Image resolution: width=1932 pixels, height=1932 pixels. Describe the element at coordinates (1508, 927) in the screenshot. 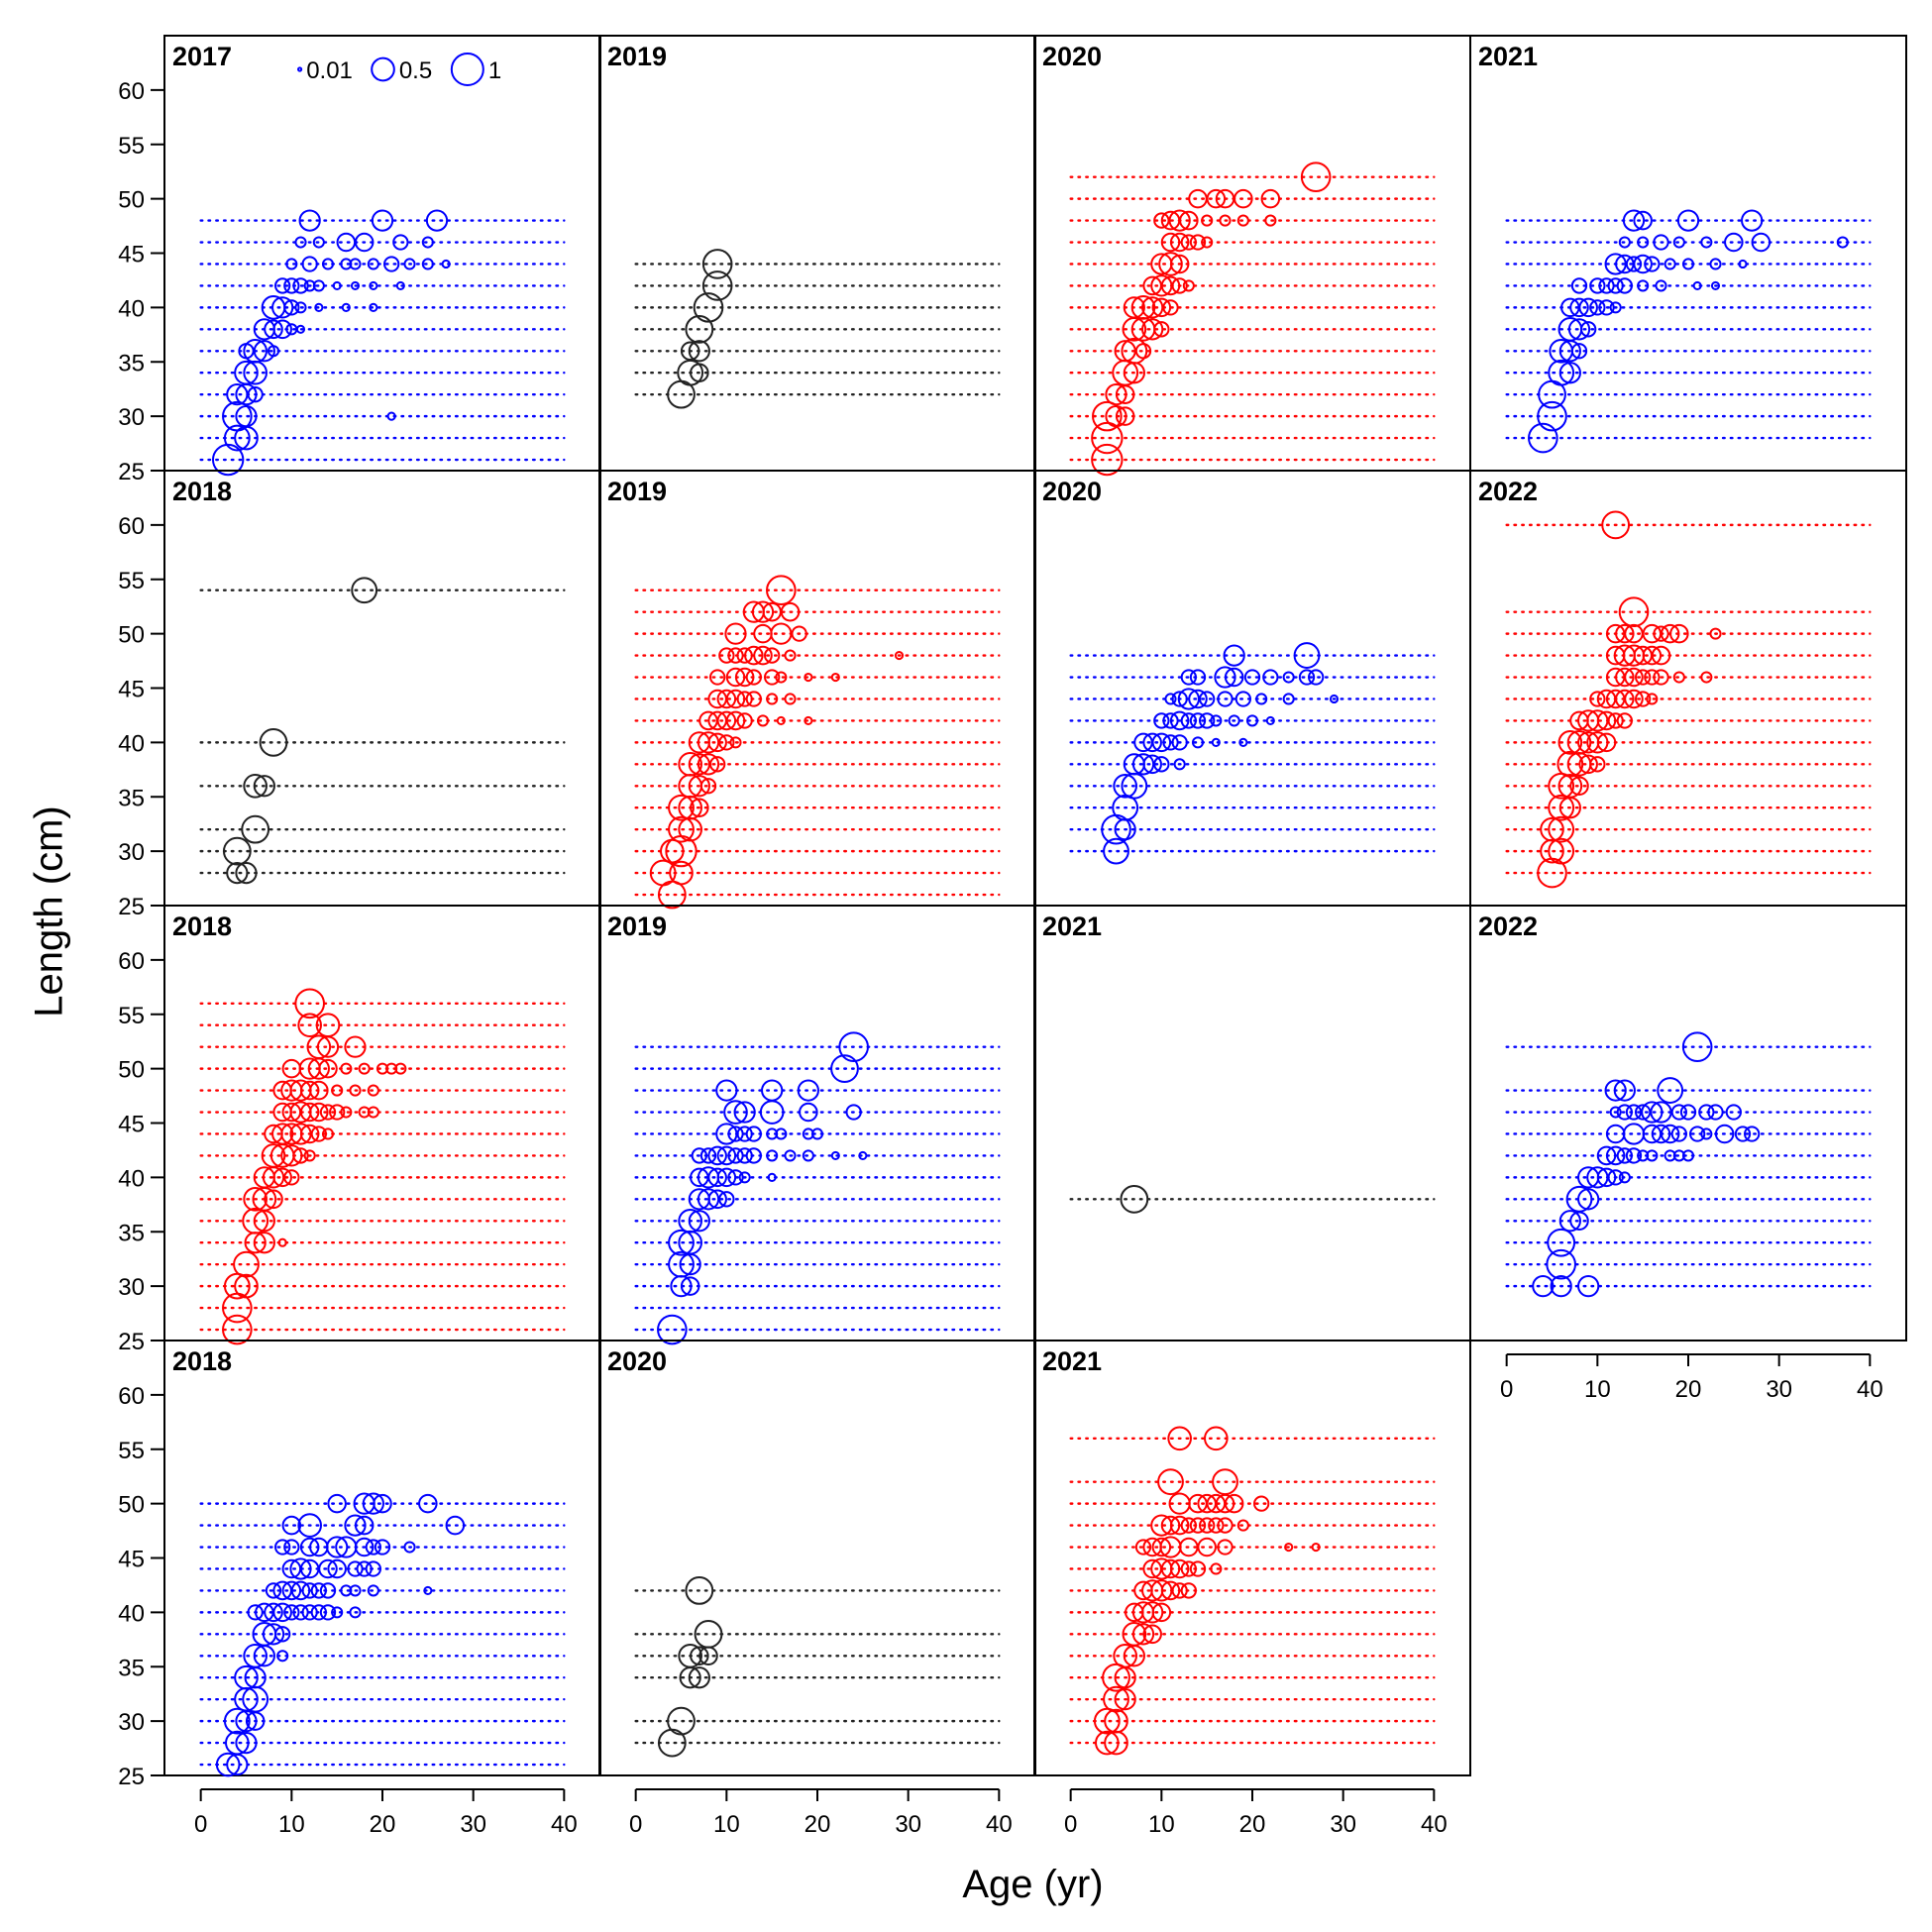

I see `panel-title: 2022` at that location.